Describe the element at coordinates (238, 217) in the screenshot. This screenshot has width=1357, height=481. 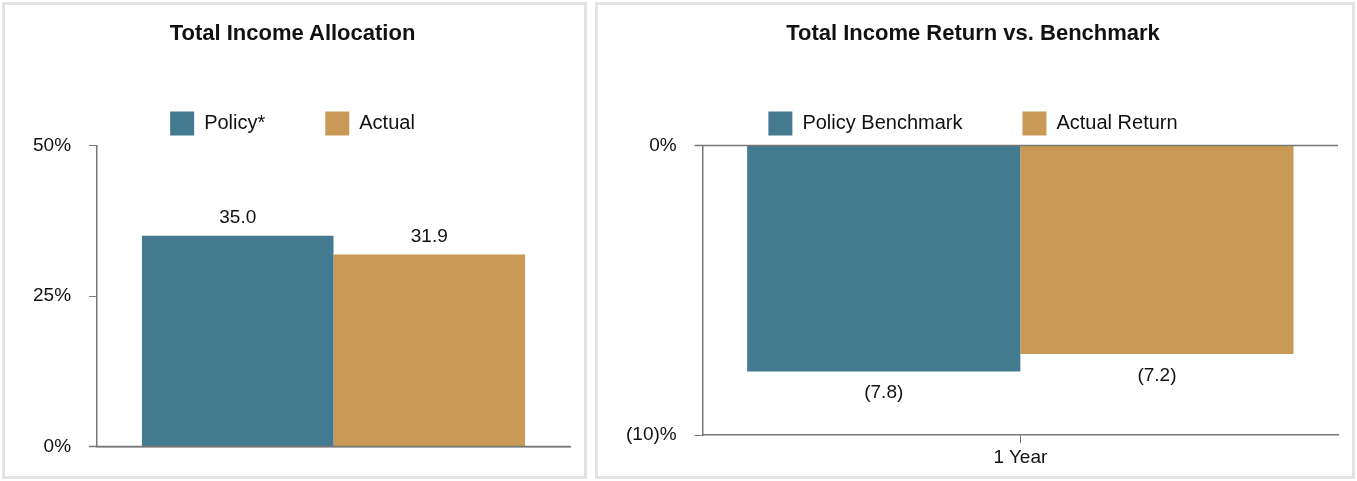
I see `data-label: 35.0` at that location.